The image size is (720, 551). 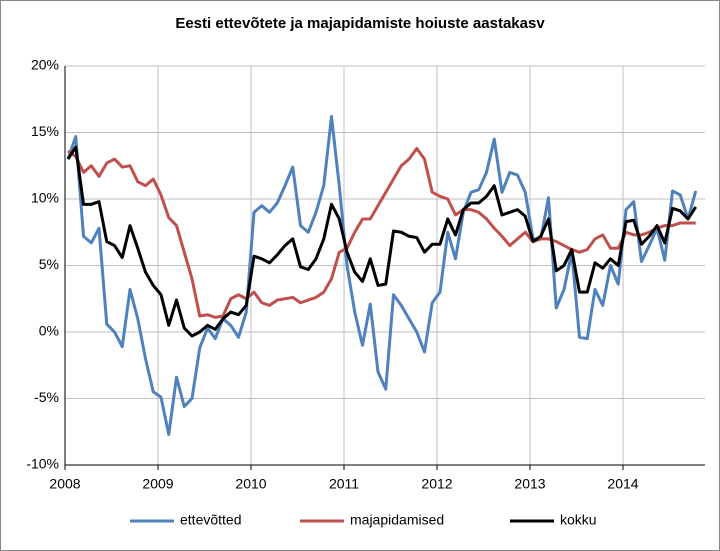 I want to click on y-tick-label: 5%, so click(x=49, y=264).